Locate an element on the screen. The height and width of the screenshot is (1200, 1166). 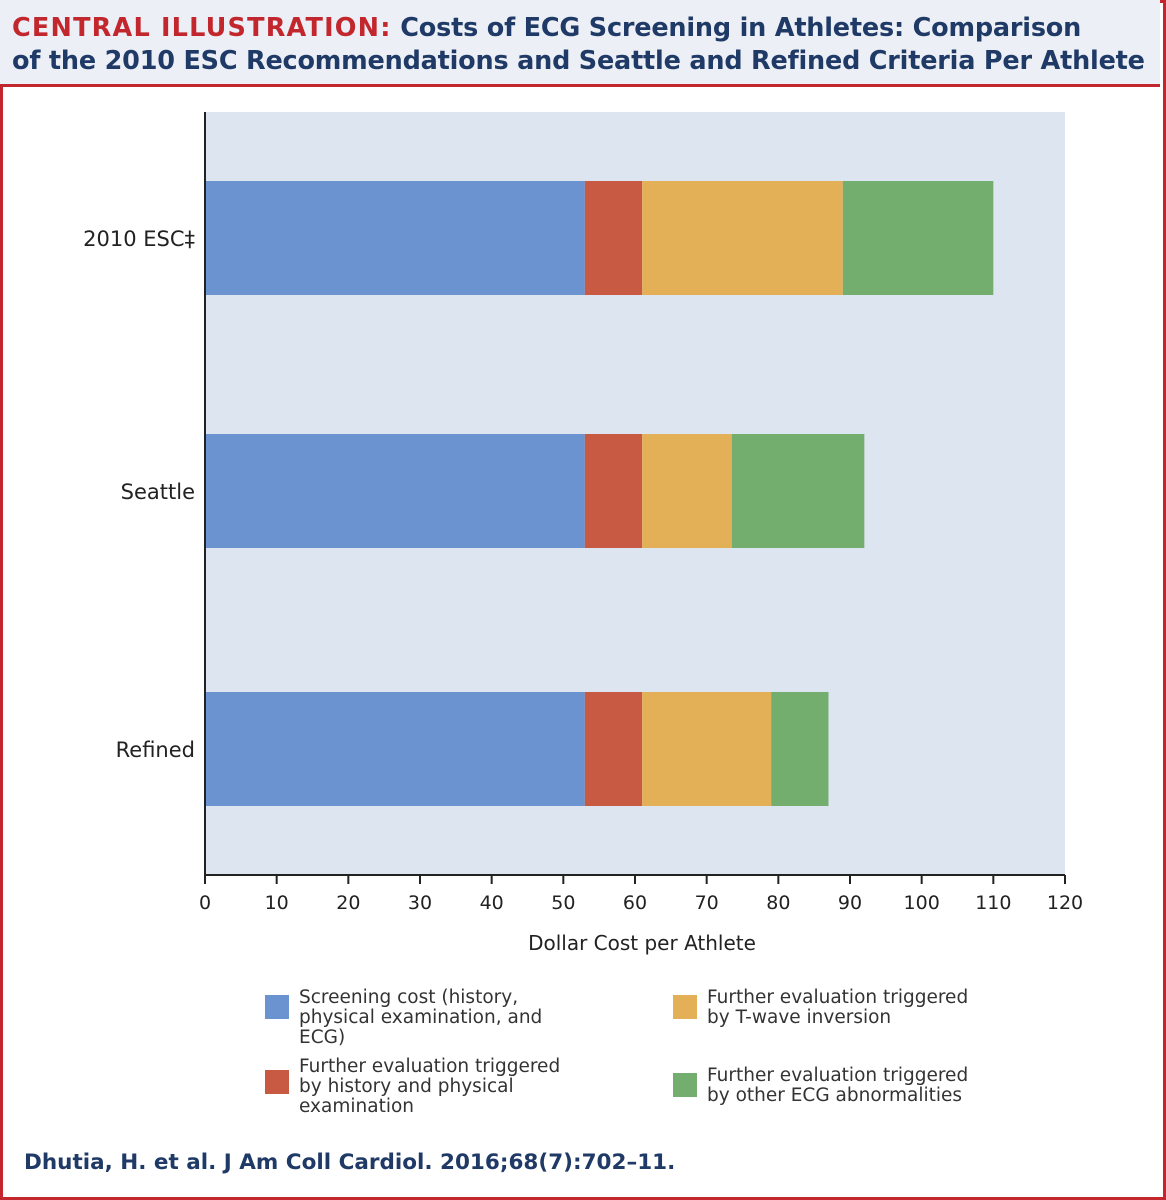
x-tick-label-110: 110 is located at coordinates (993, 903).